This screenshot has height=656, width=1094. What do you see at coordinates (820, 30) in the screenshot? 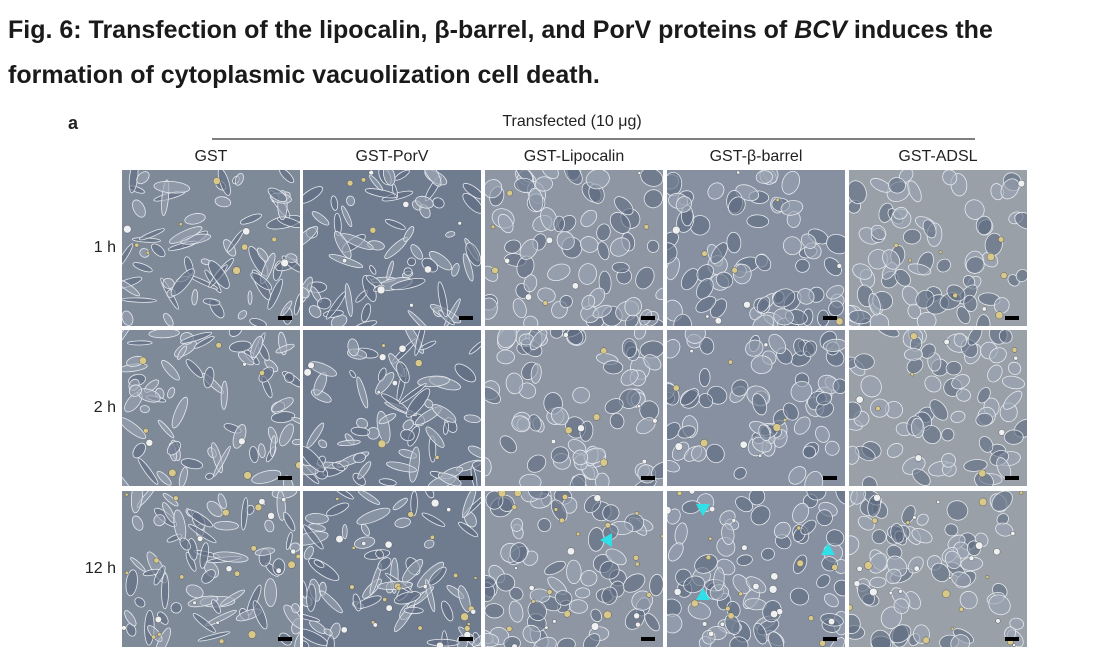
I see `title-italic: BCV` at bounding box center [820, 30].